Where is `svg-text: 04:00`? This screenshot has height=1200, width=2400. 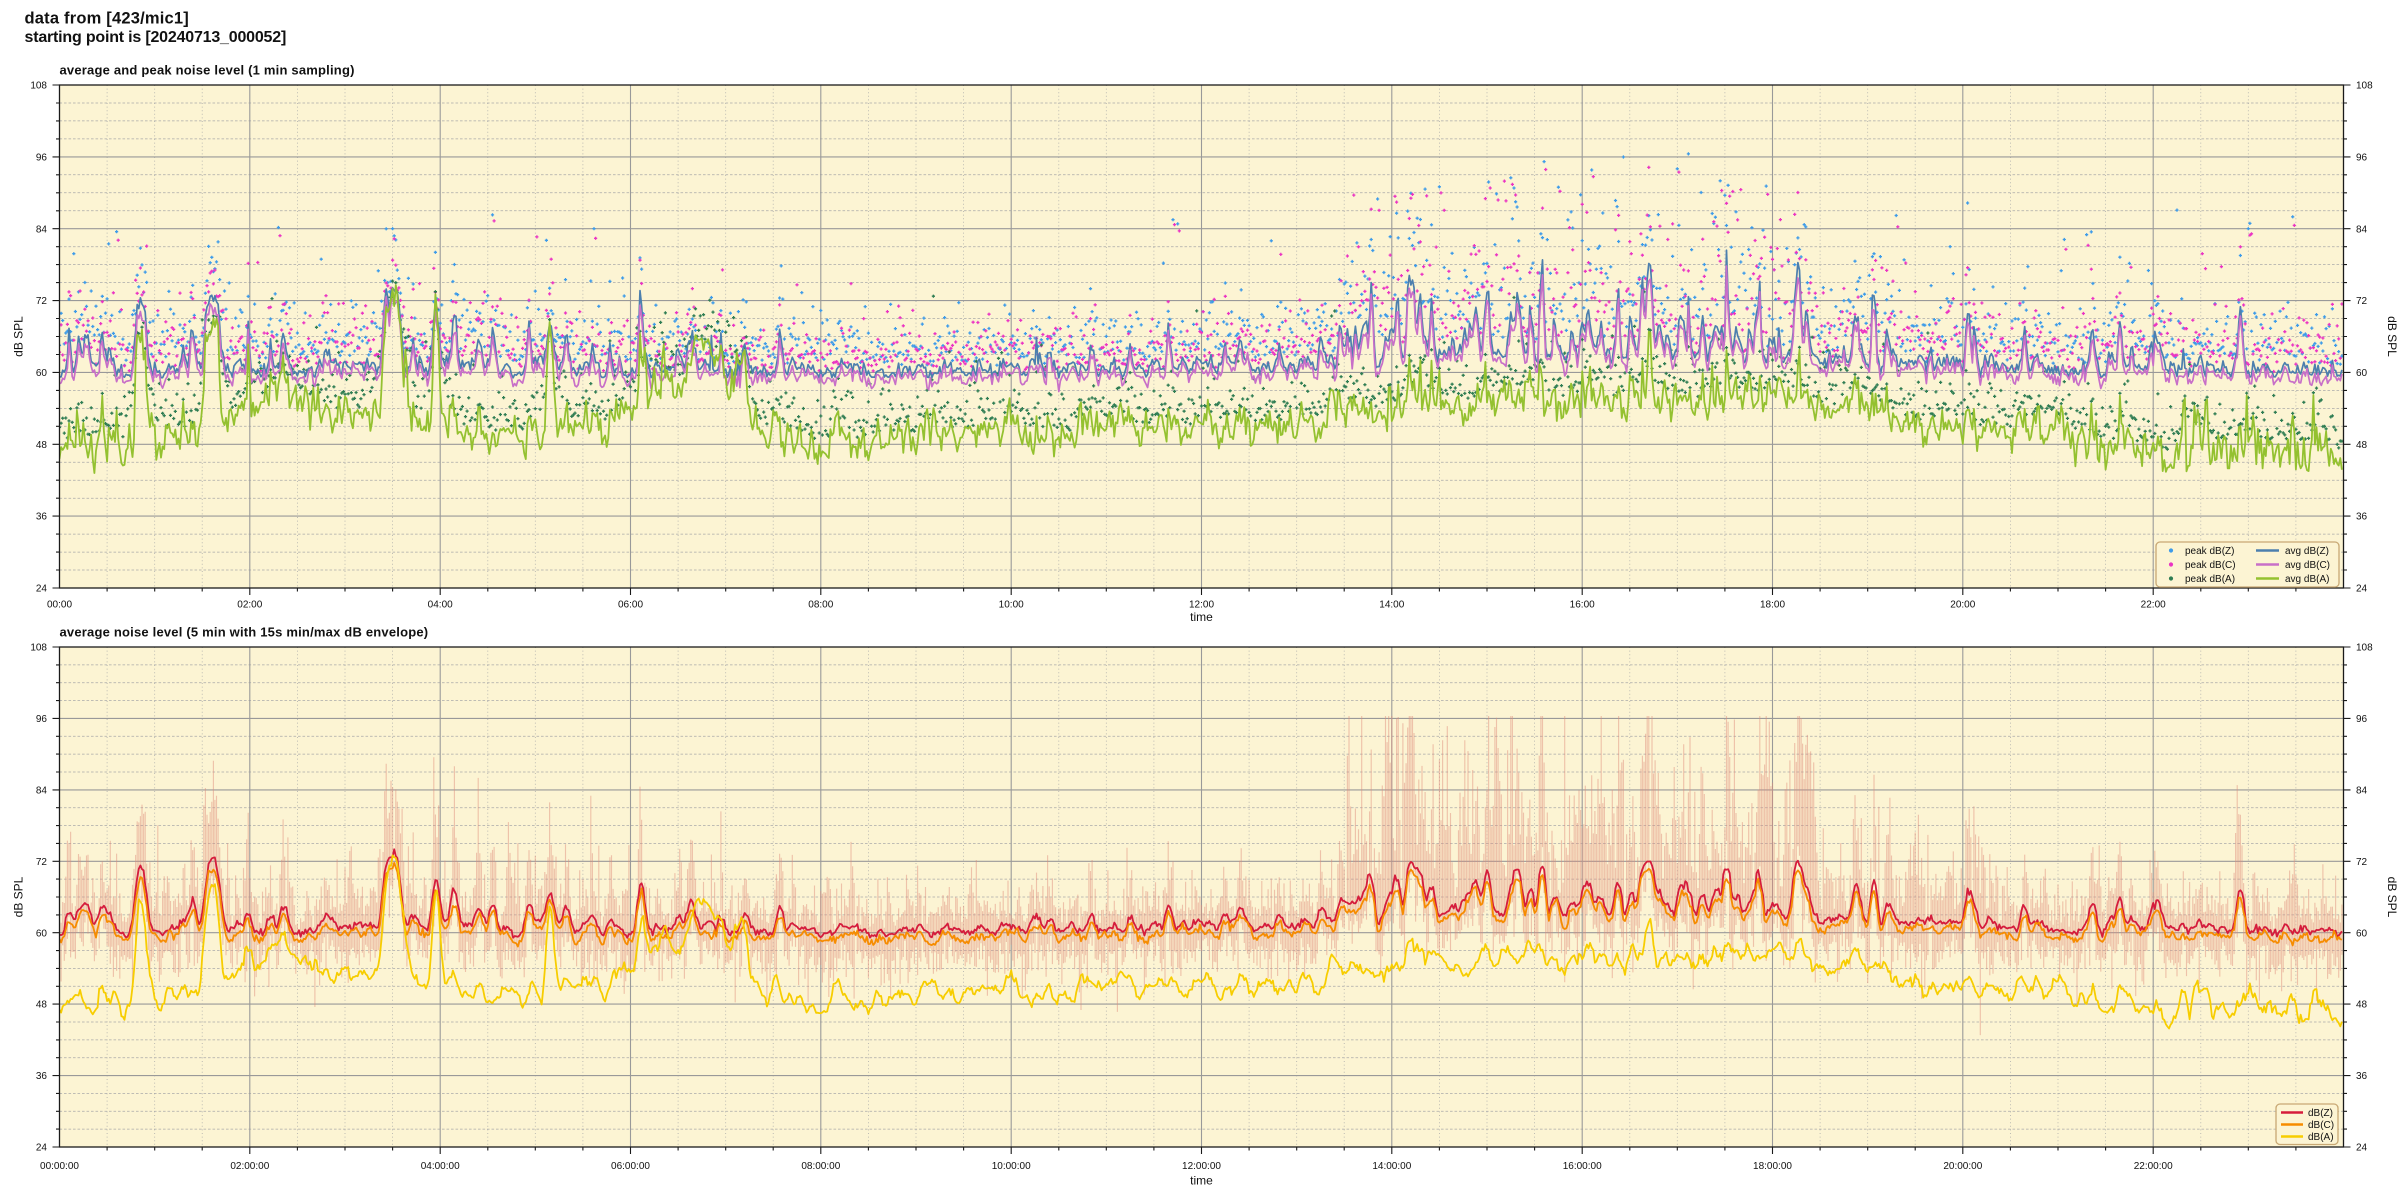 svg-text: 04:00 is located at coordinates (440, 605).